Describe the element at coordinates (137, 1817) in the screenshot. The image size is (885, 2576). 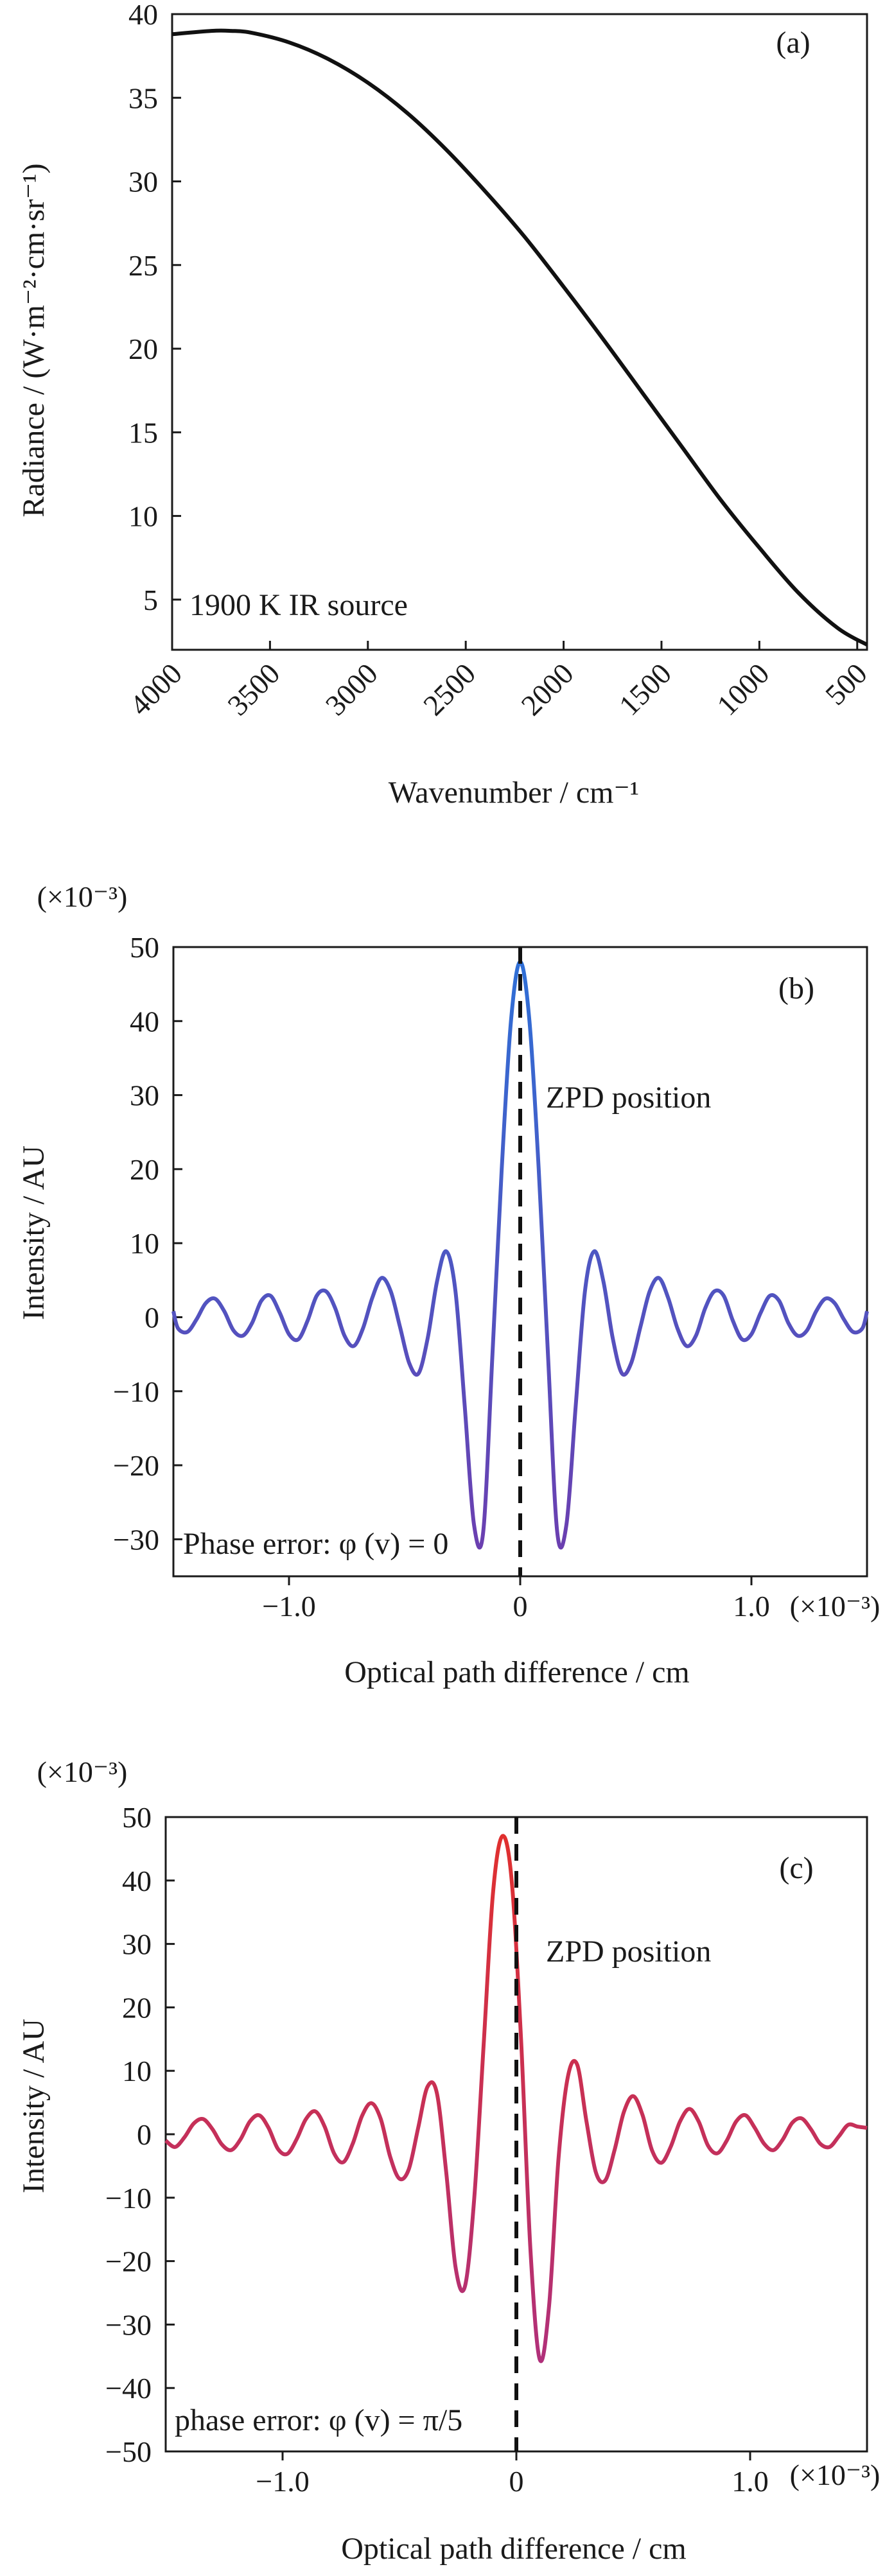
I see `panel-c-y-tick-label: 50` at that location.